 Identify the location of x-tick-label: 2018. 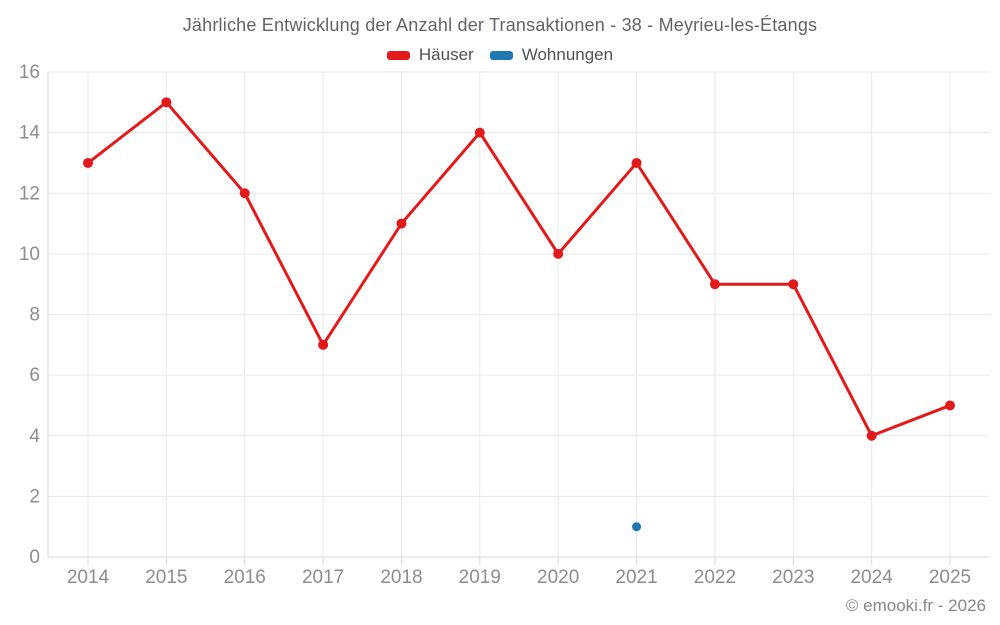
(401, 577).